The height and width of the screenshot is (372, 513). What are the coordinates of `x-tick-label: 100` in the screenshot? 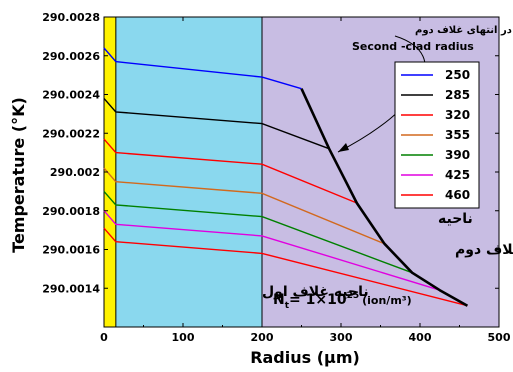 It's located at (183, 337).